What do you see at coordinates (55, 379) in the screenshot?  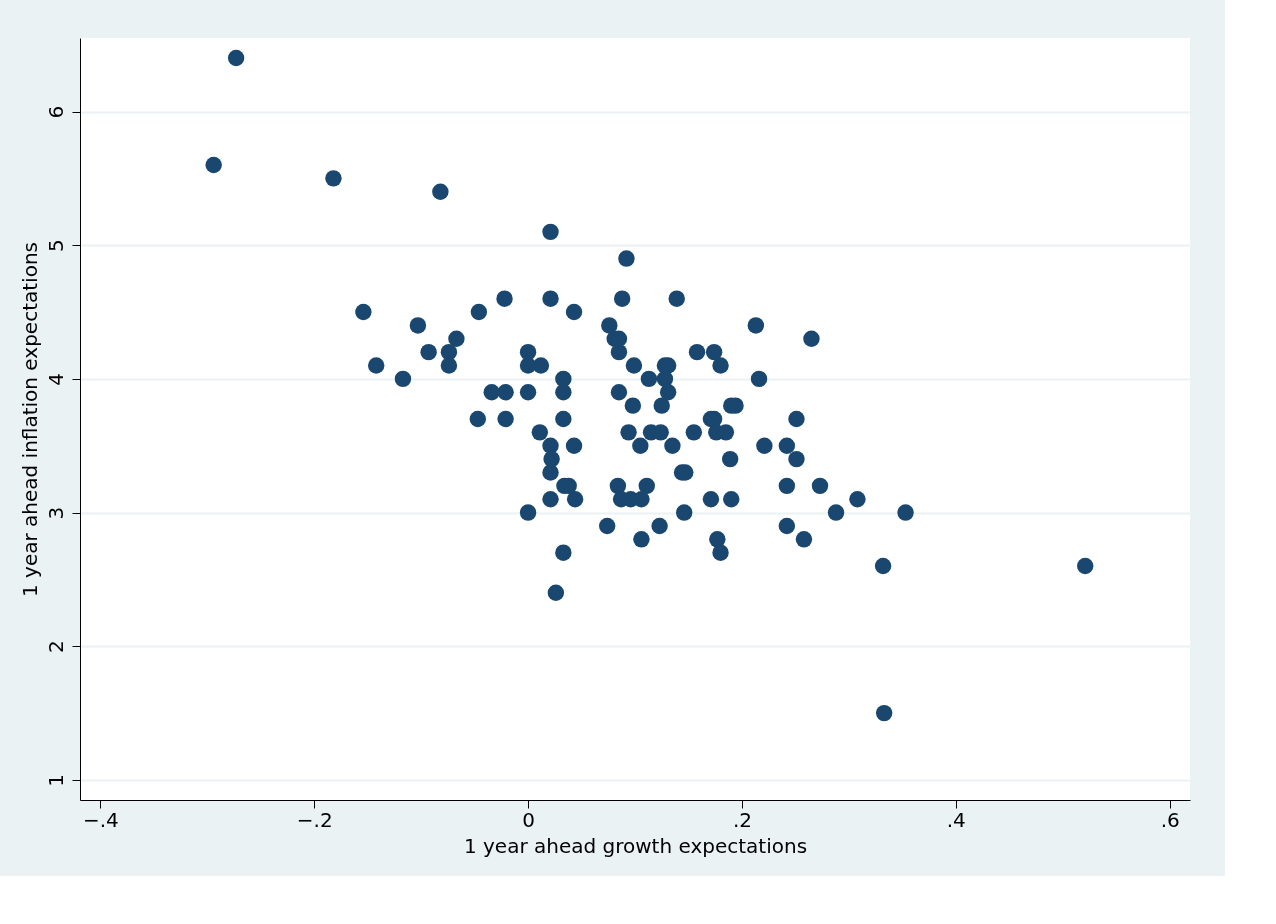 I see `y-tick-label: 4` at bounding box center [55, 379].